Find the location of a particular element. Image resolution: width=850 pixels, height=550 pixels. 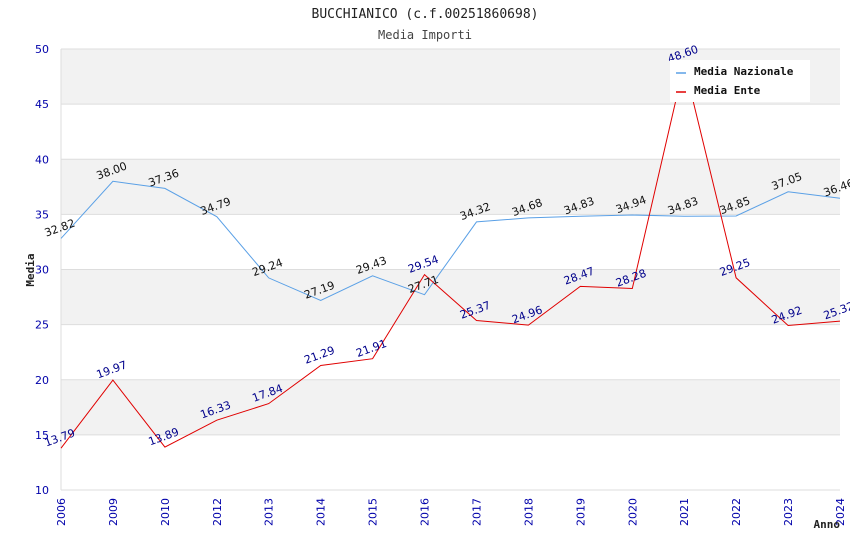

chart-title: BUCCHIANICO (c.f.00251860698) is located at coordinates (425, 14).